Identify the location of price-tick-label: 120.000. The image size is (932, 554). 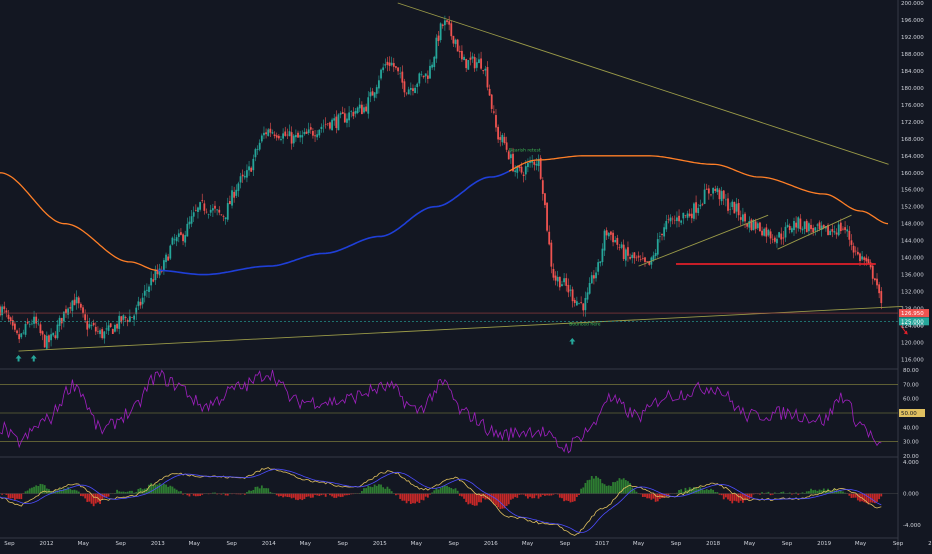
(912, 344).